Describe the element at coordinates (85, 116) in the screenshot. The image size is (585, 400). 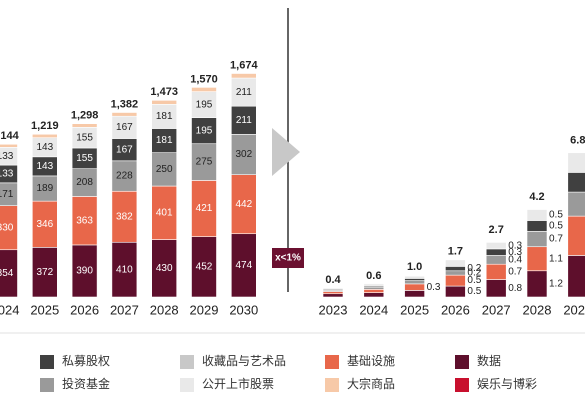
I see `total-label: 1,298` at that location.